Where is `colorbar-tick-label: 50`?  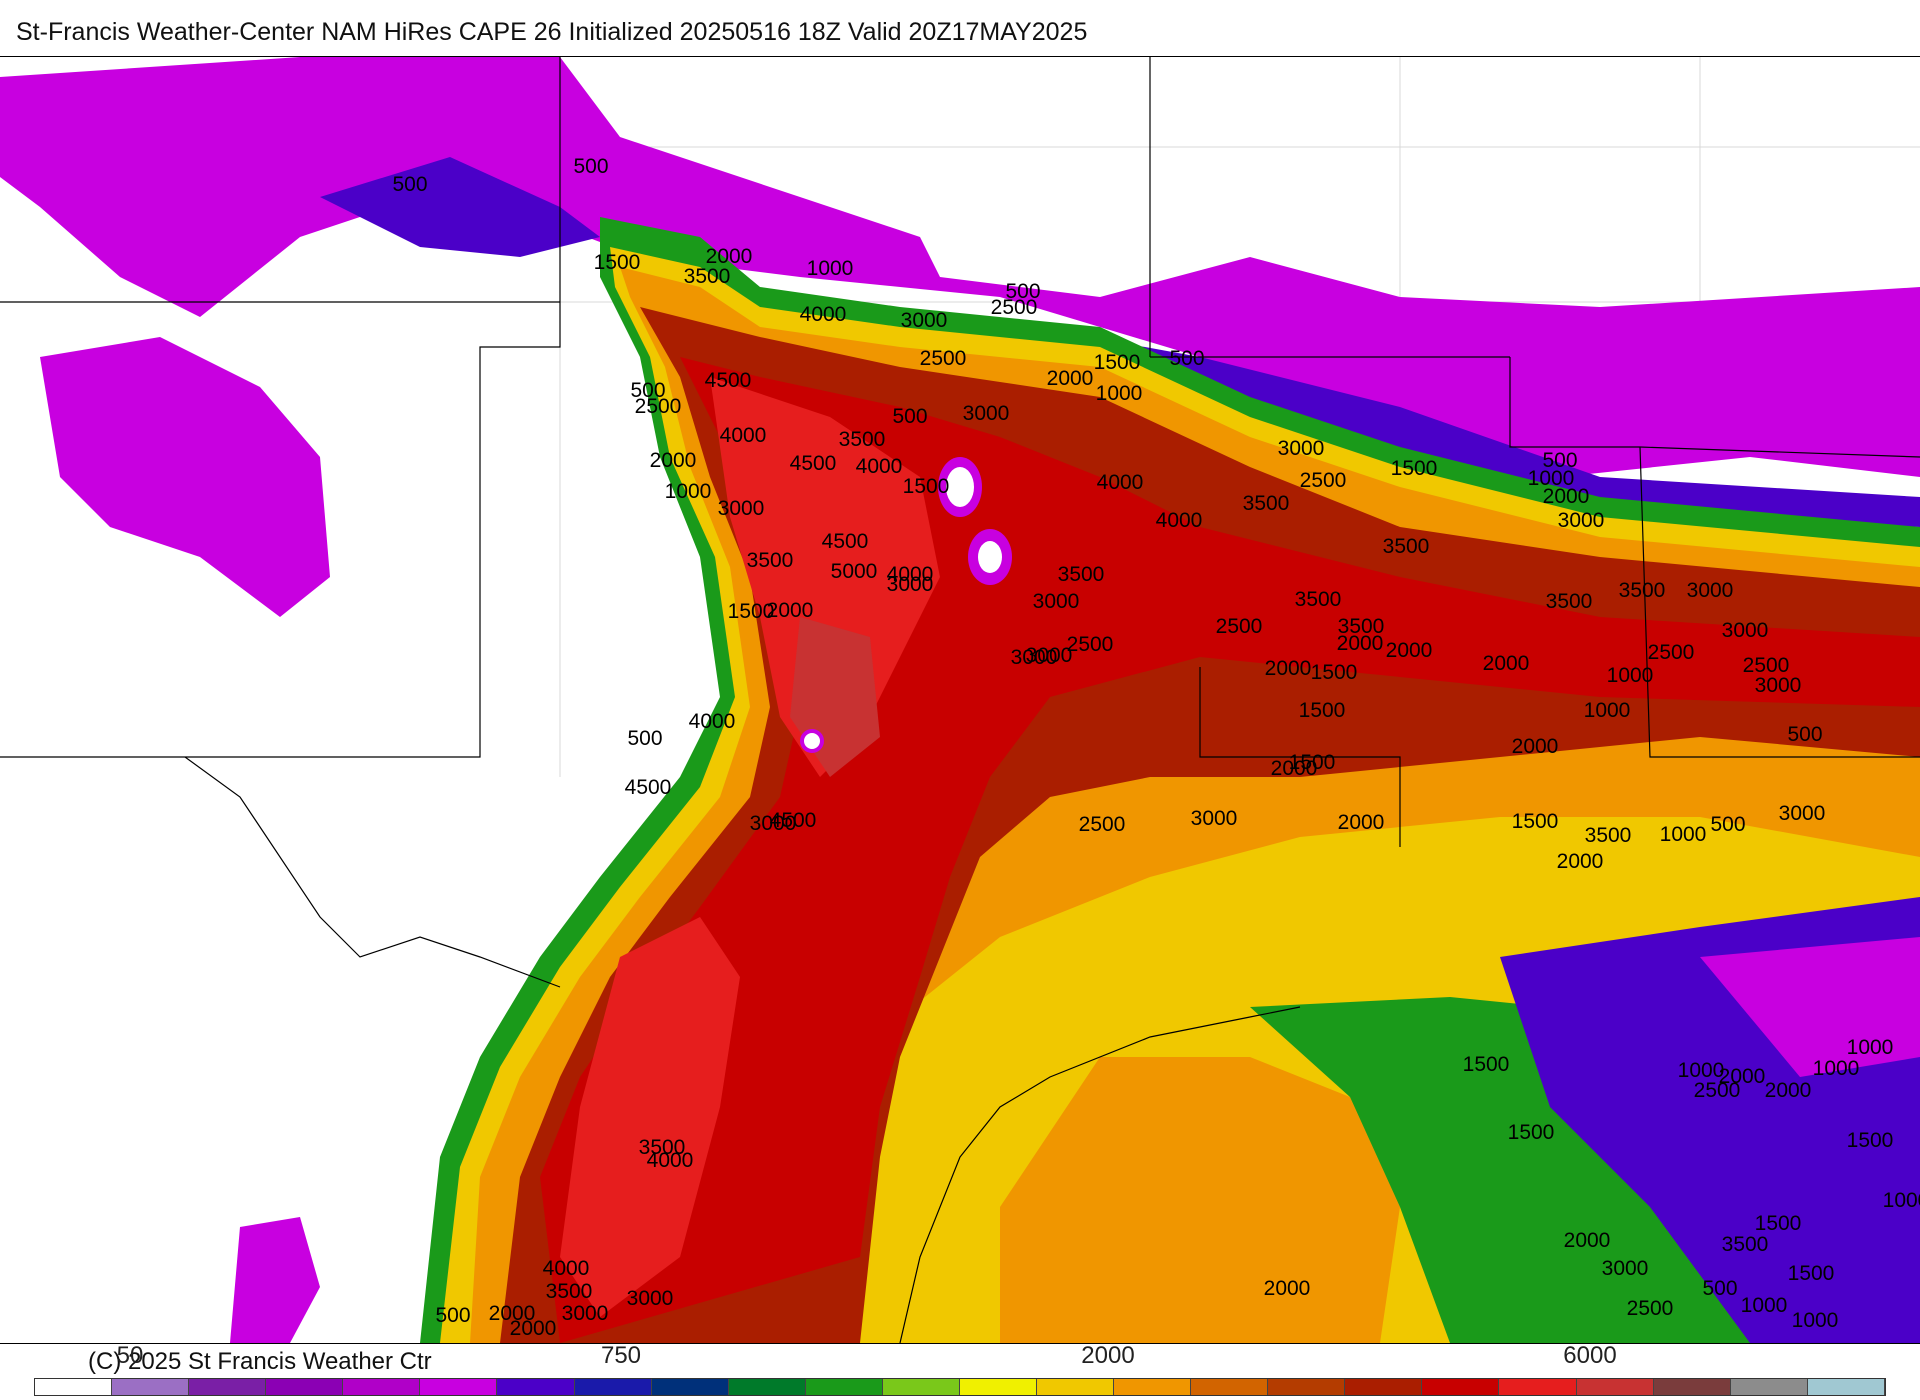 colorbar-tick-label: 50 is located at coordinates (130, 1355).